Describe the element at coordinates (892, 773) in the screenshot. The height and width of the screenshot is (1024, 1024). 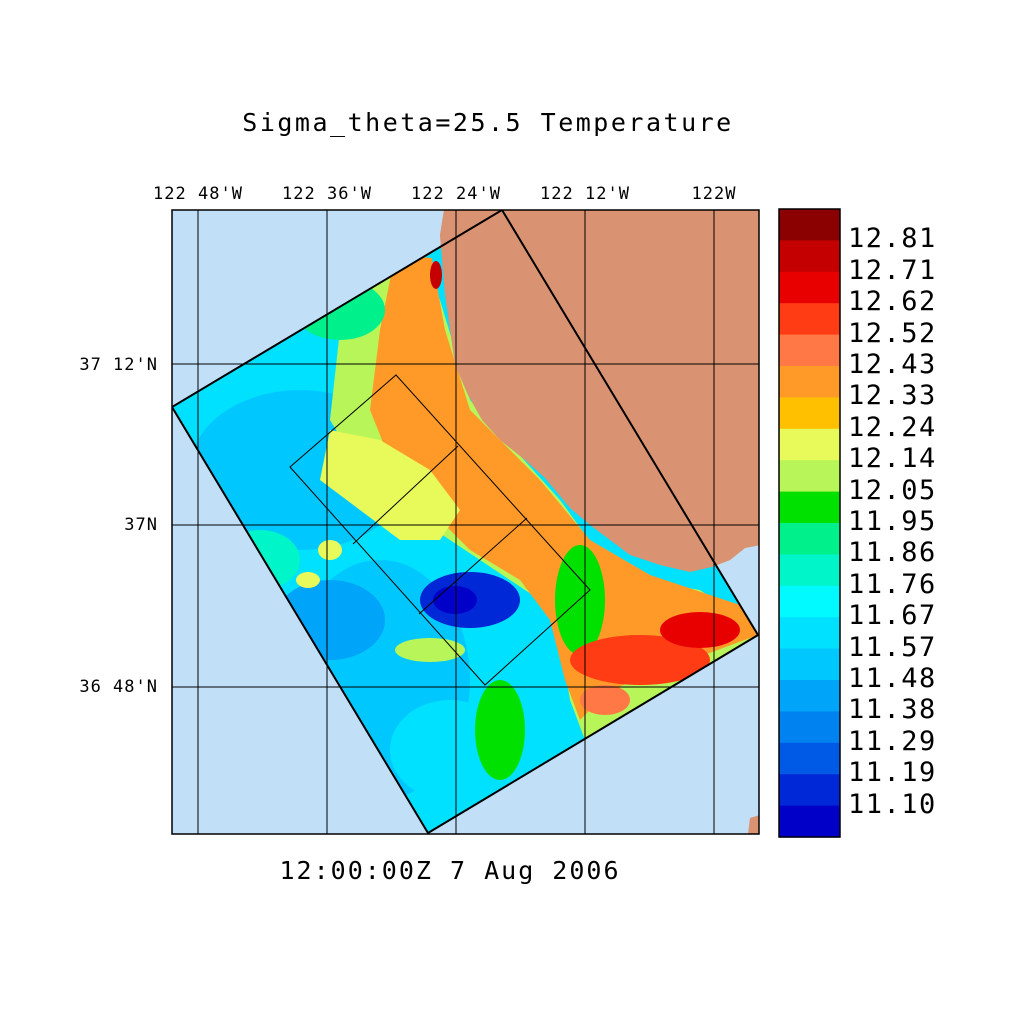
I see `colorbar-label: 11.19` at that location.